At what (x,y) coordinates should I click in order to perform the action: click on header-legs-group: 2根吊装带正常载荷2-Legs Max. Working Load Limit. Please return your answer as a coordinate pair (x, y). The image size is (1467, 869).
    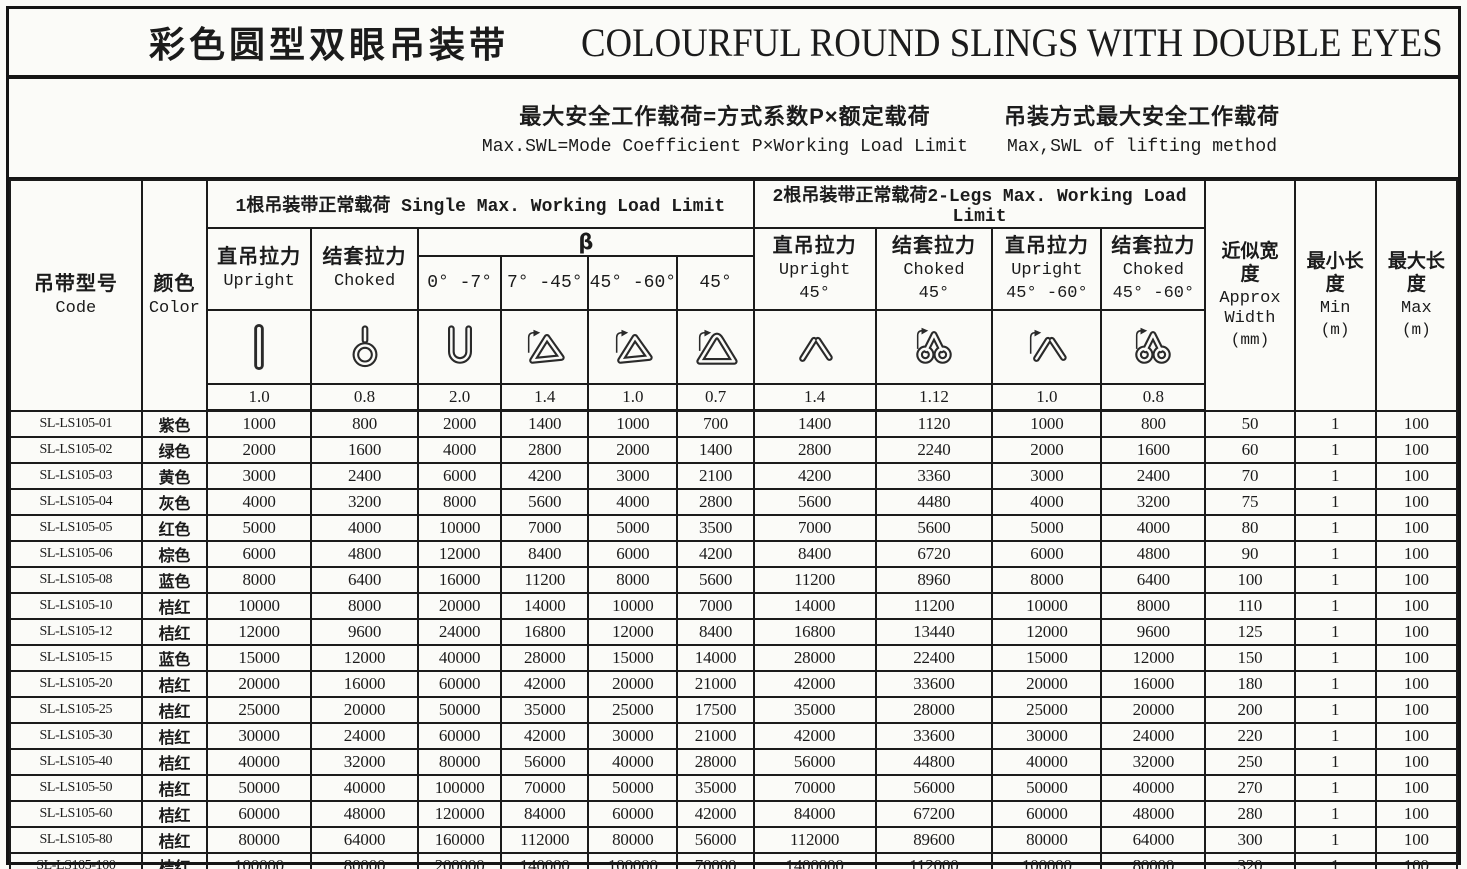
    Looking at the image, I should click on (979, 204).